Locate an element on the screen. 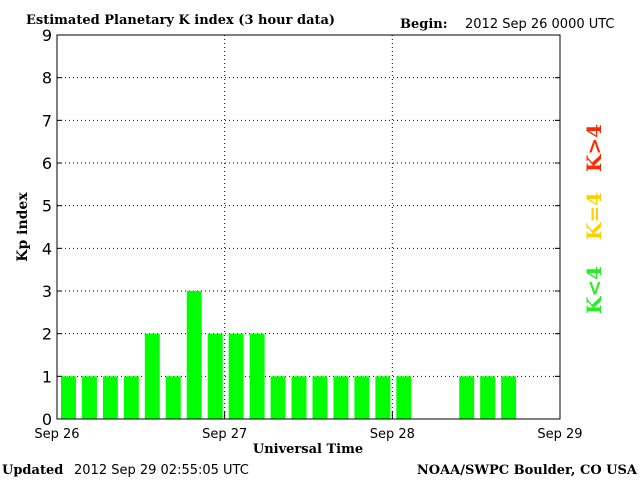  y-tick-label: 4 is located at coordinates (47, 248).